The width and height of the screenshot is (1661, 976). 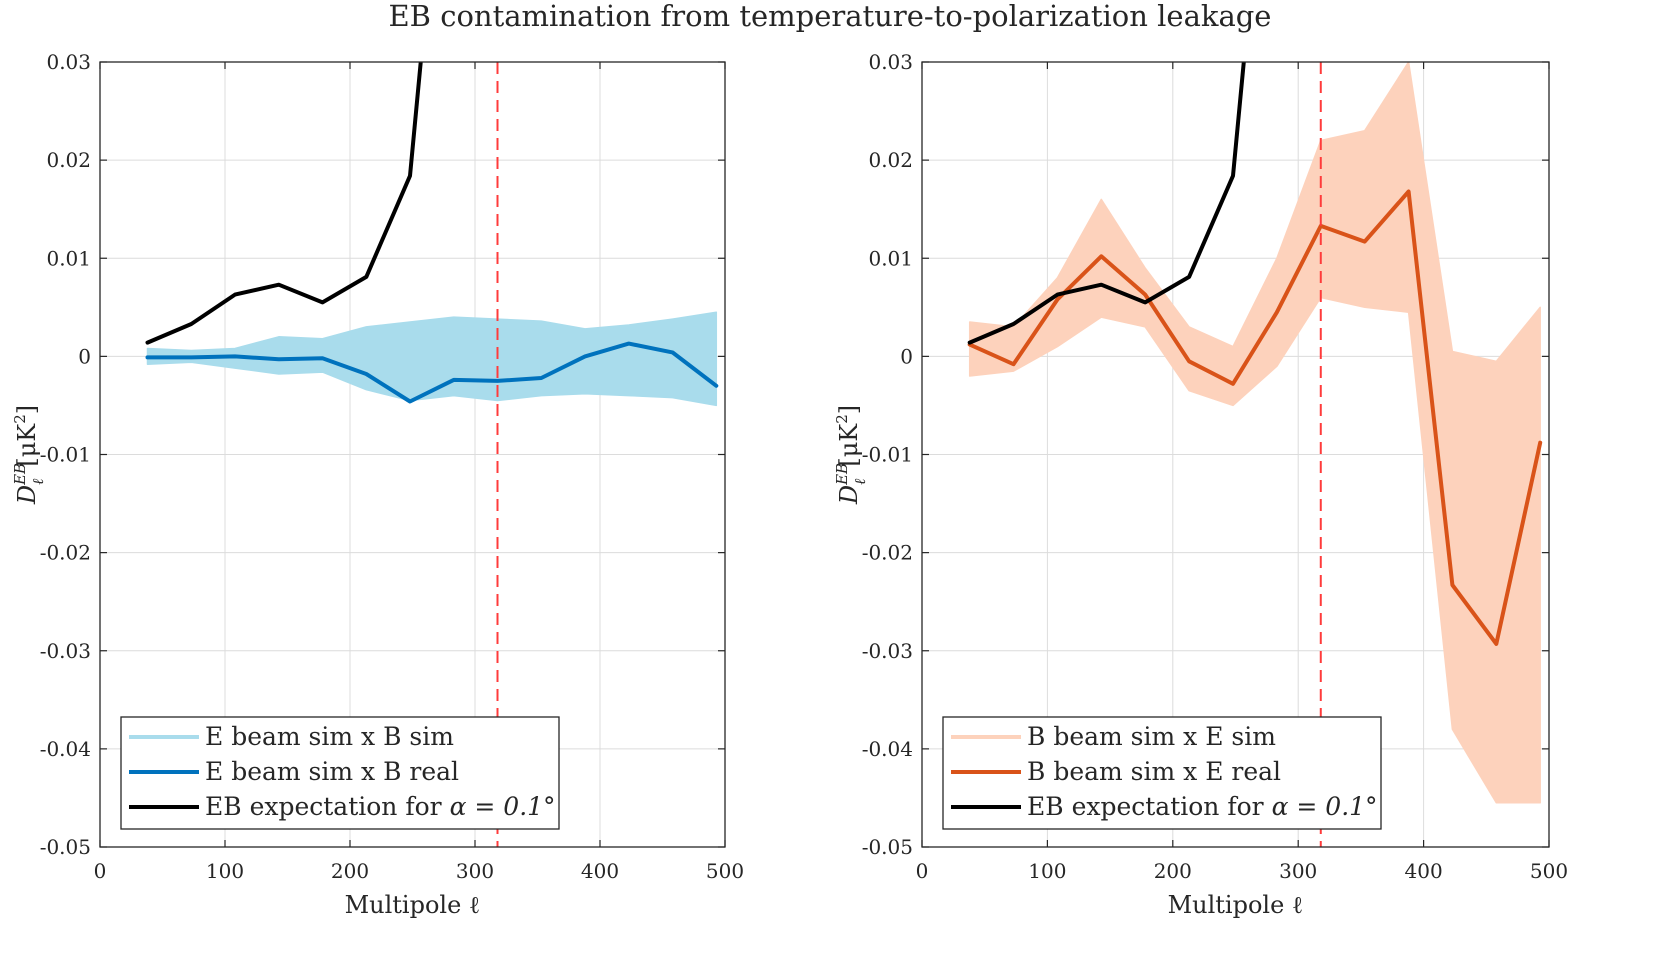 What do you see at coordinates (887, 455) in the screenshot?
I see `right-y-tick-label: -0.01` at bounding box center [887, 455].